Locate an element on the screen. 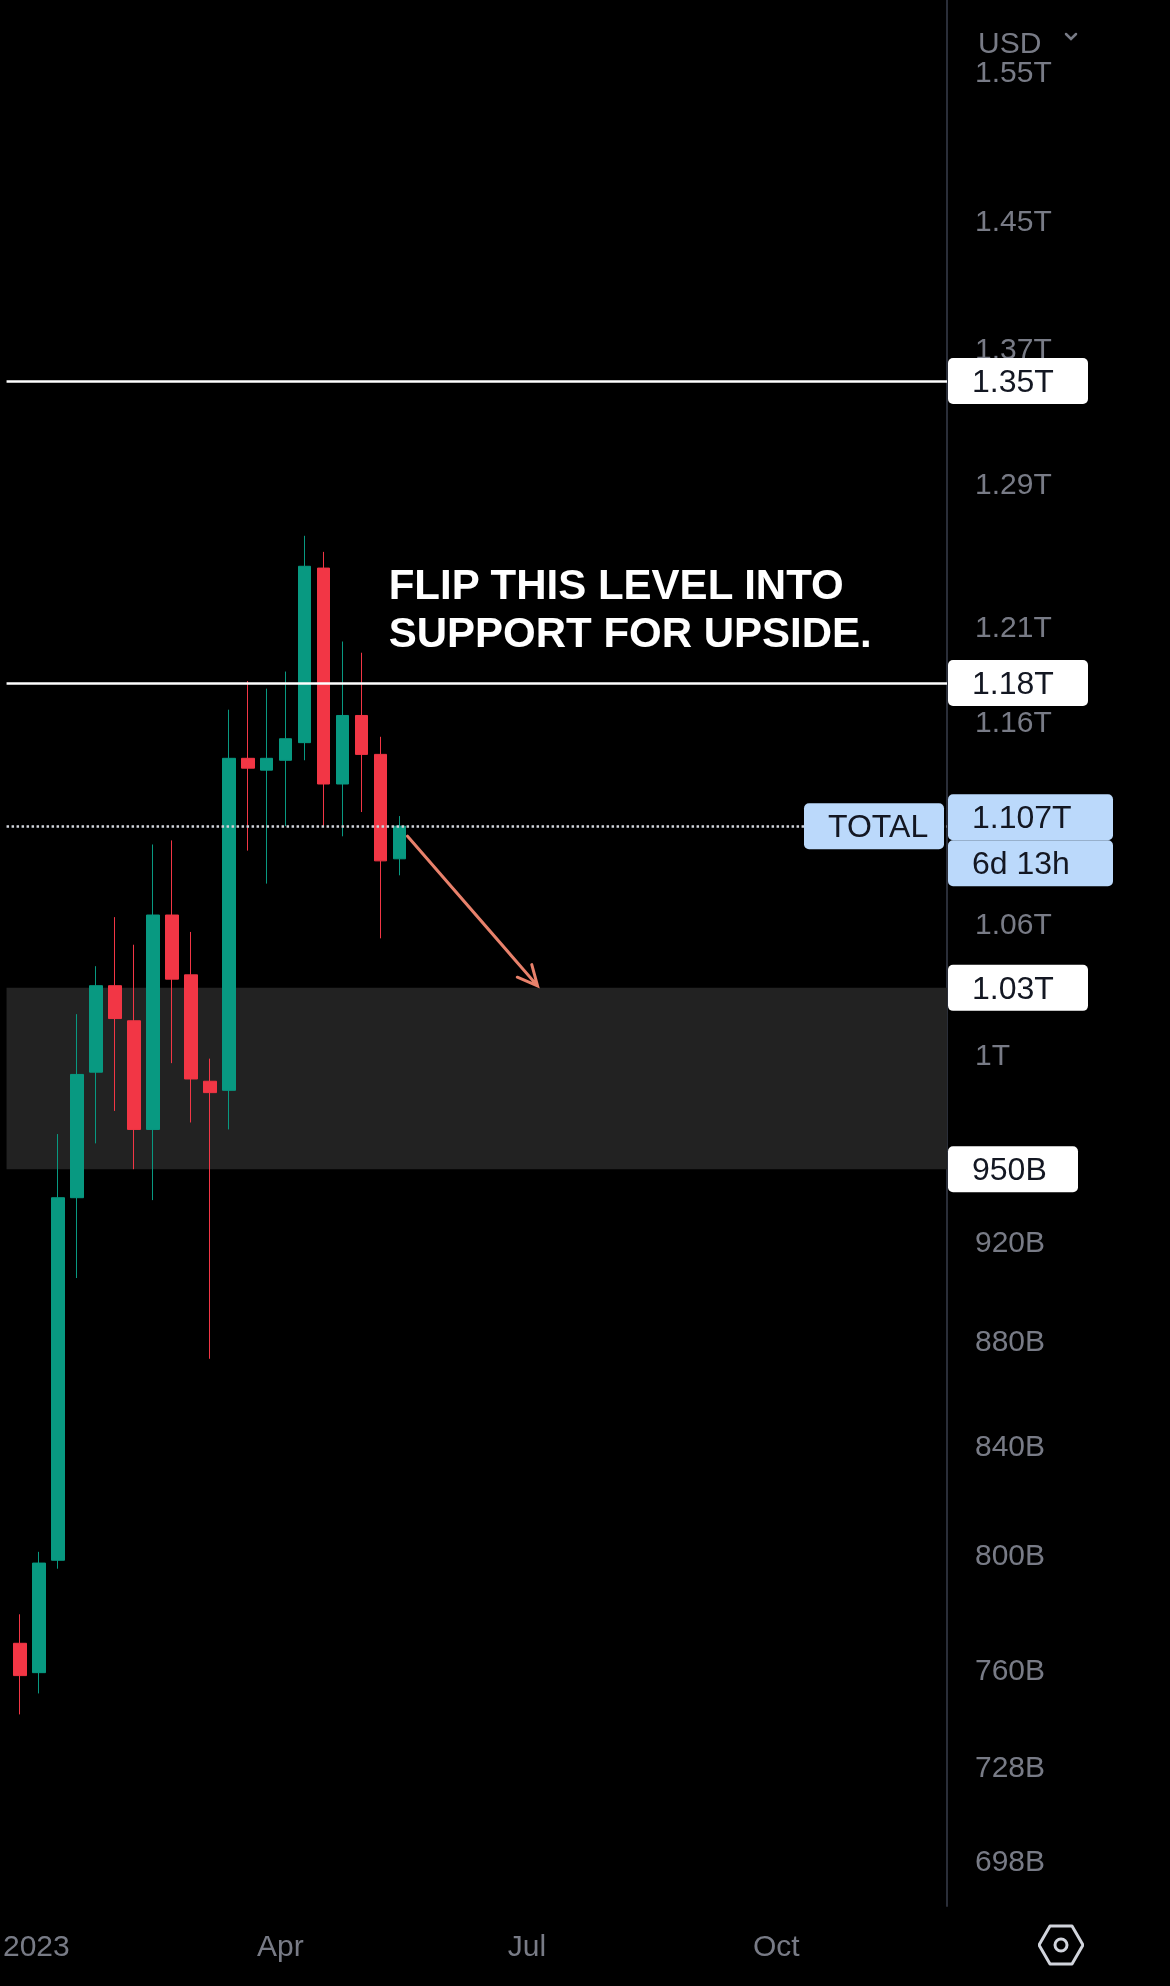 The image size is (1170, 1986). y-tick-label: 800B is located at coordinates (1010, 1555).